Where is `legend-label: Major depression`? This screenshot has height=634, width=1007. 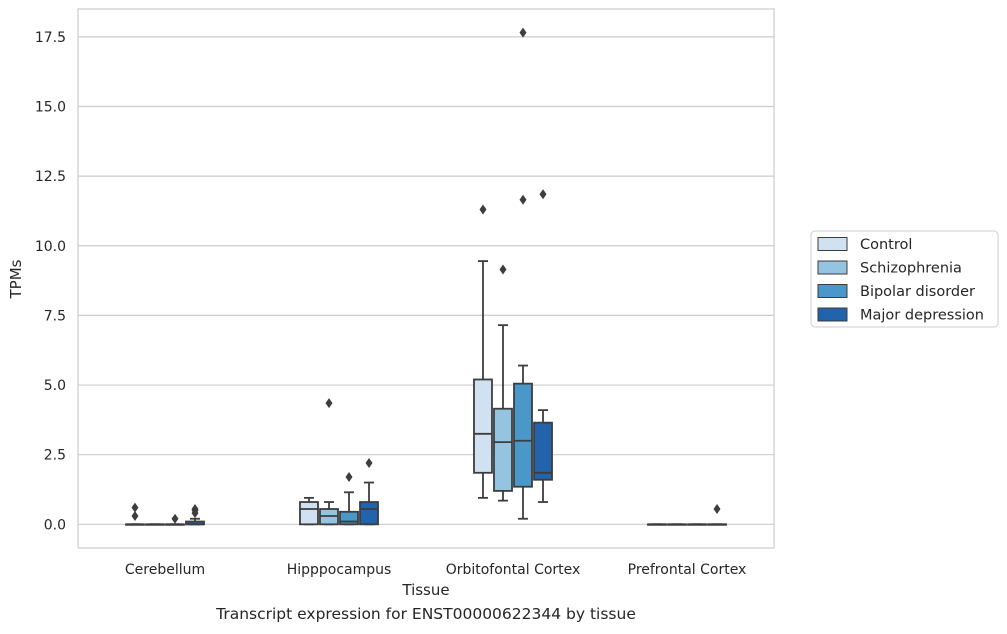 legend-label: Major depression is located at coordinates (922, 316).